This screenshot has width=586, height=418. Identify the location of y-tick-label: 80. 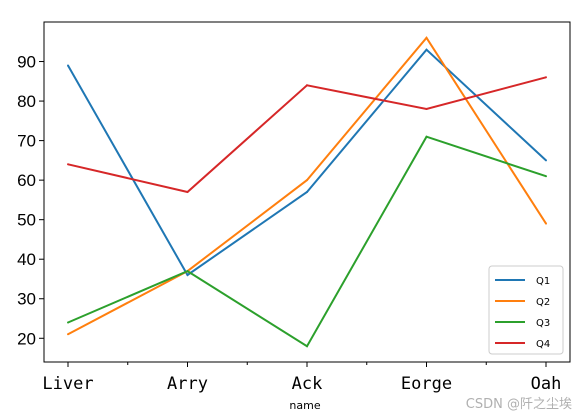
(26, 101).